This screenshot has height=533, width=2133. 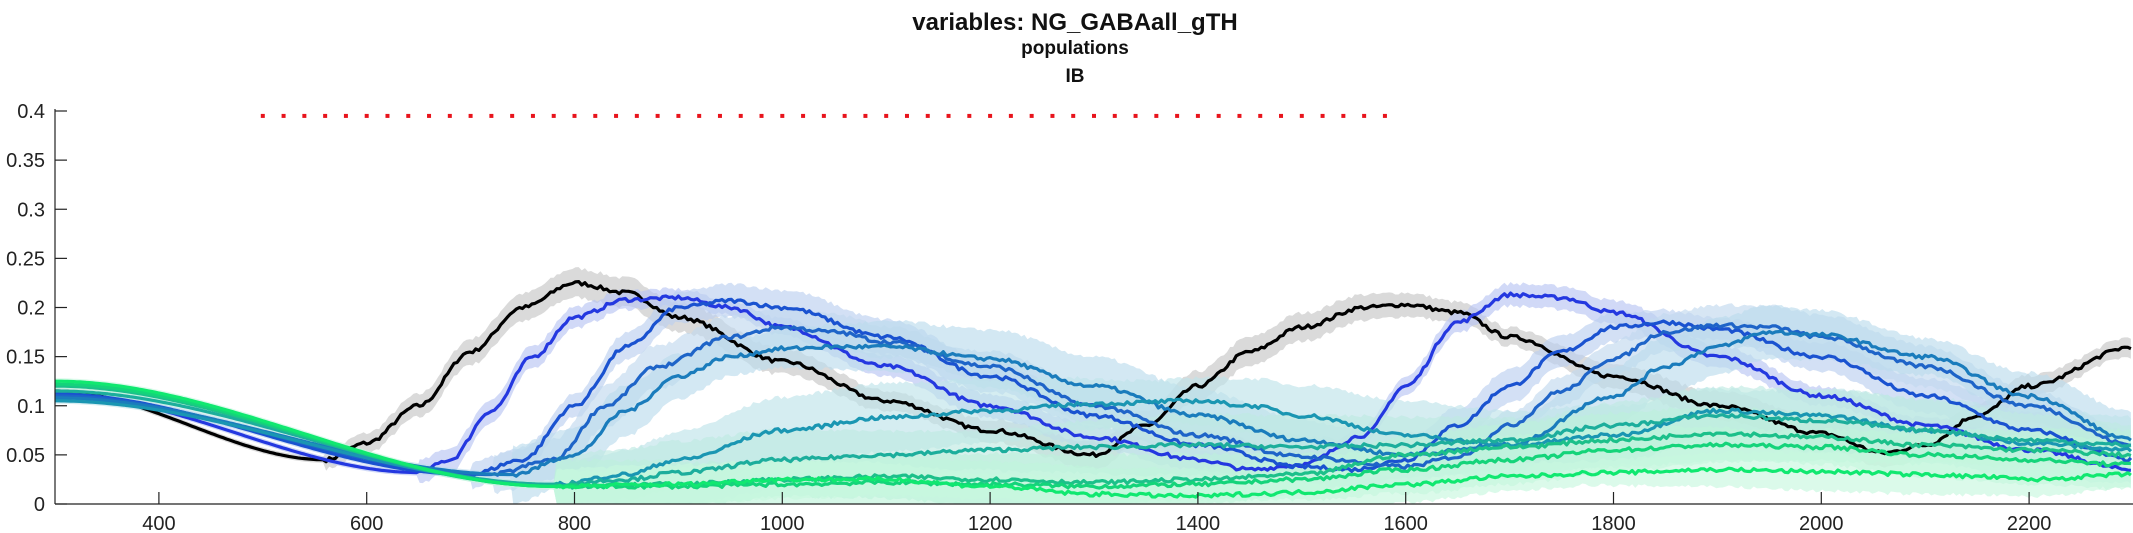 What do you see at coordinates (31, 210) in the screenshot?
I see `y-tick-label: 0.3` at bounding box center [31, 210].